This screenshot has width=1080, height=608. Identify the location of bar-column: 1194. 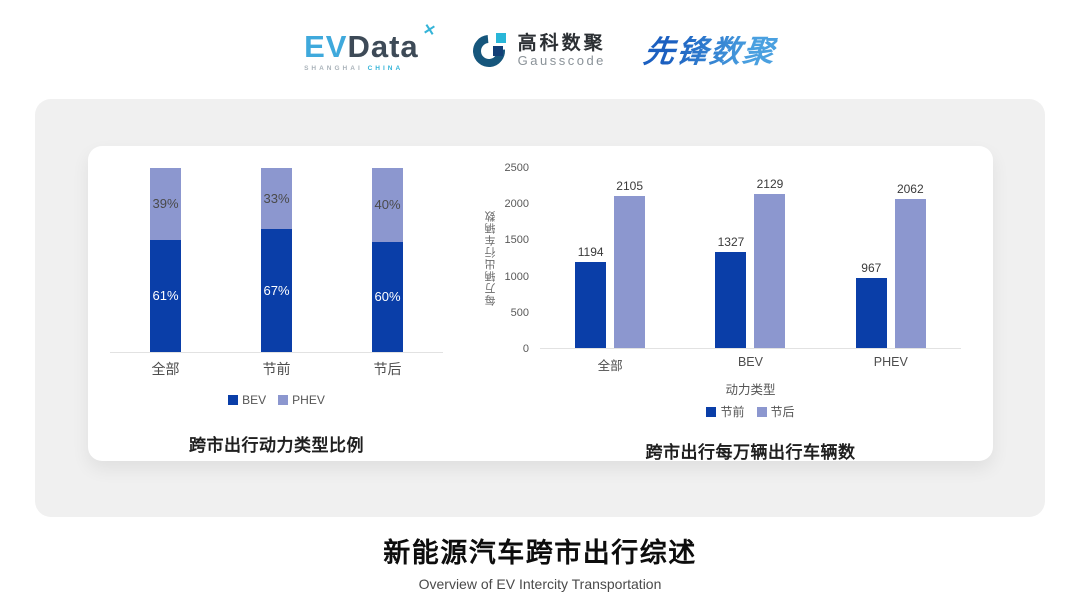
(591, 296).